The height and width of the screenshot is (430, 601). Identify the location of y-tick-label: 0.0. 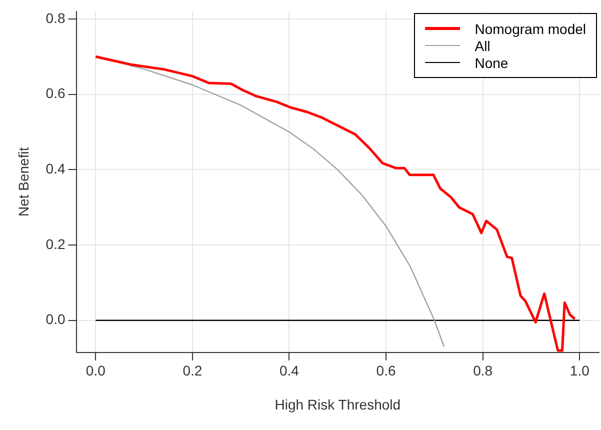
(56, 319).